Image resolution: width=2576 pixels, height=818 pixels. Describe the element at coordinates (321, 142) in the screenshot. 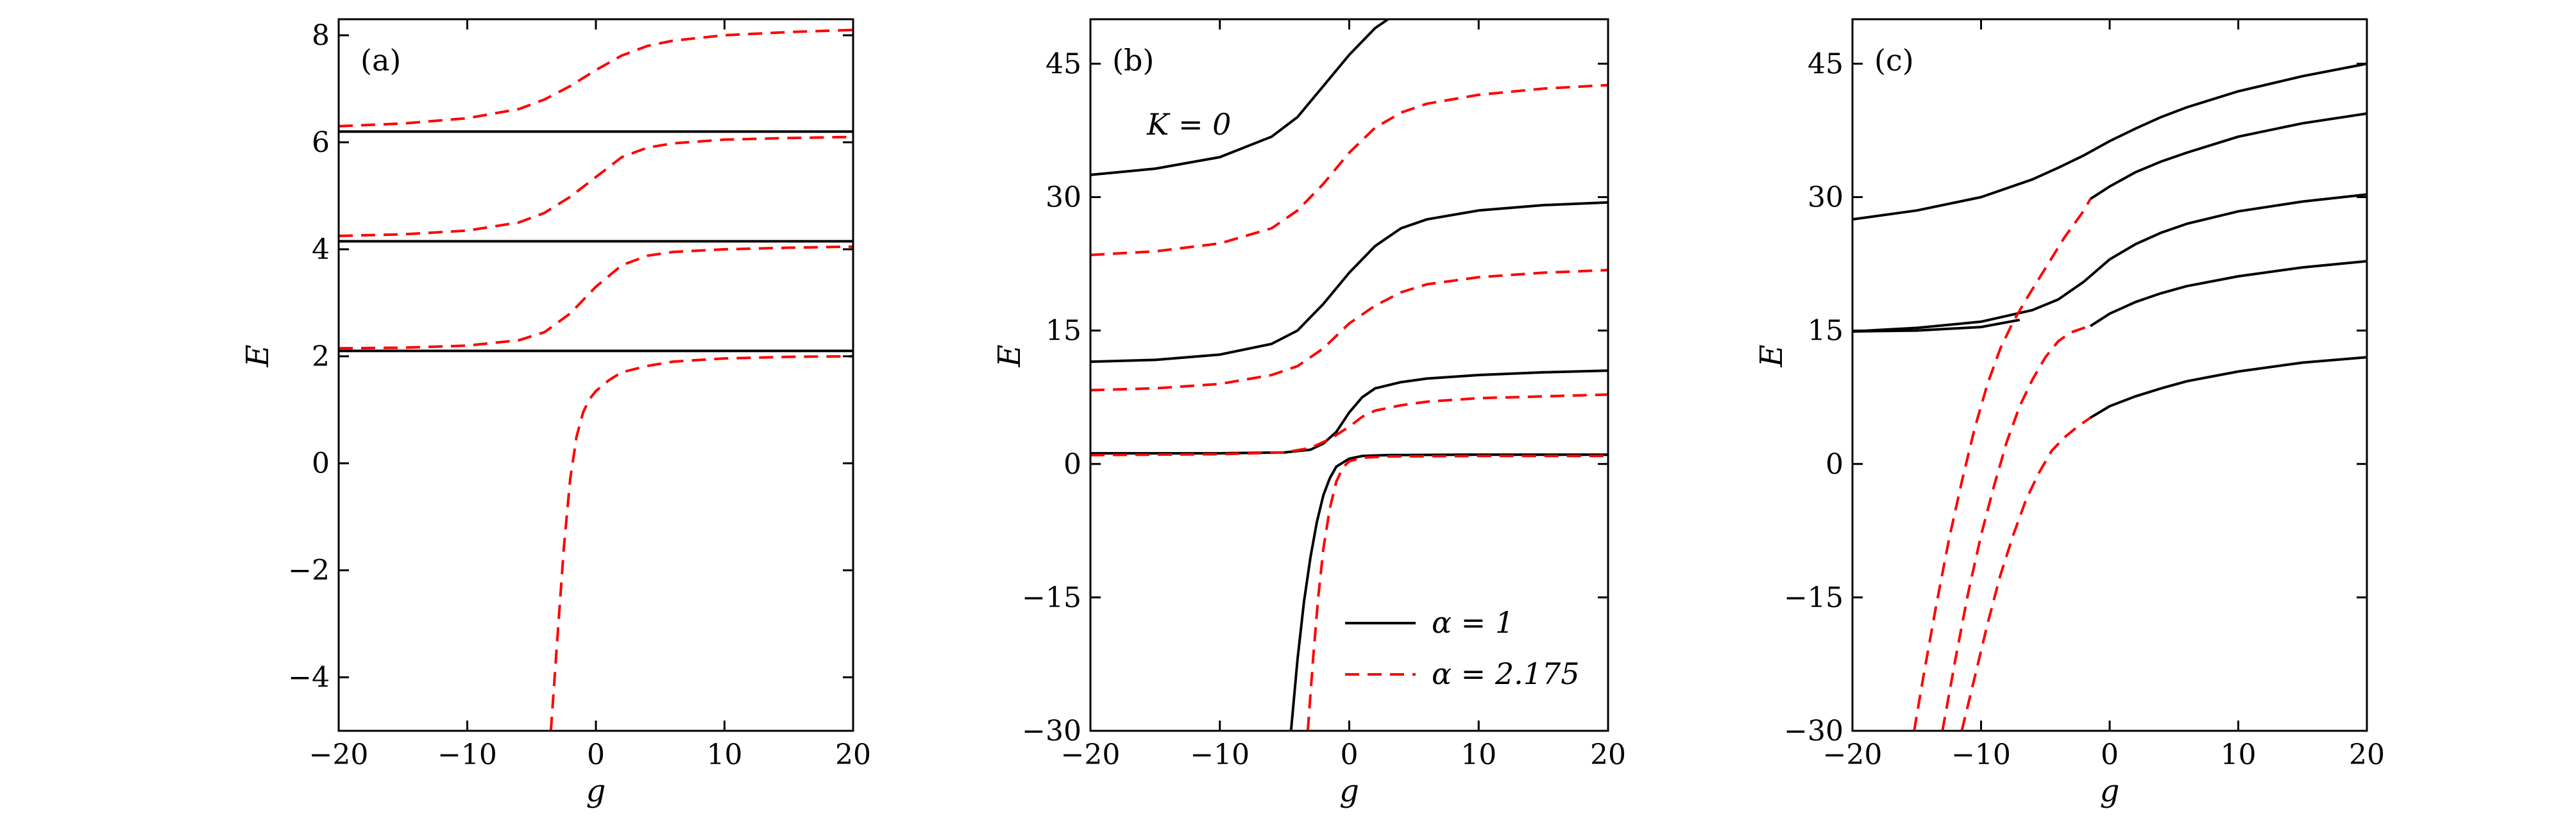

I see `y-tick-label: 6` at that location.